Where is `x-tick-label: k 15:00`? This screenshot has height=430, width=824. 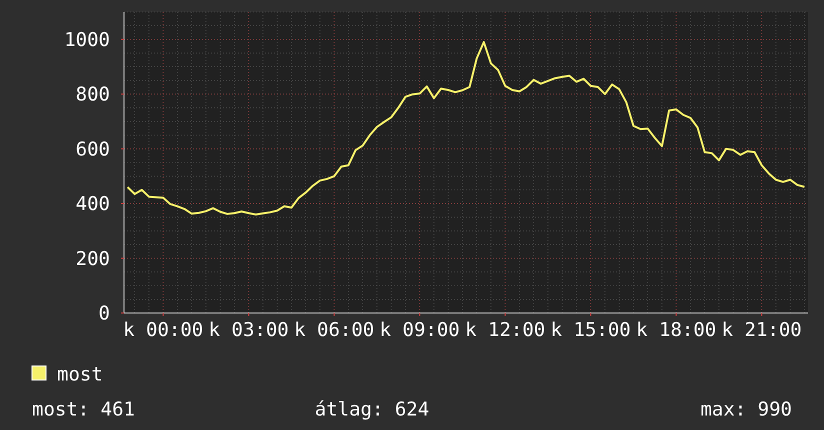
x-tick-label: k 15:00 is located at coordinates (590, 330).